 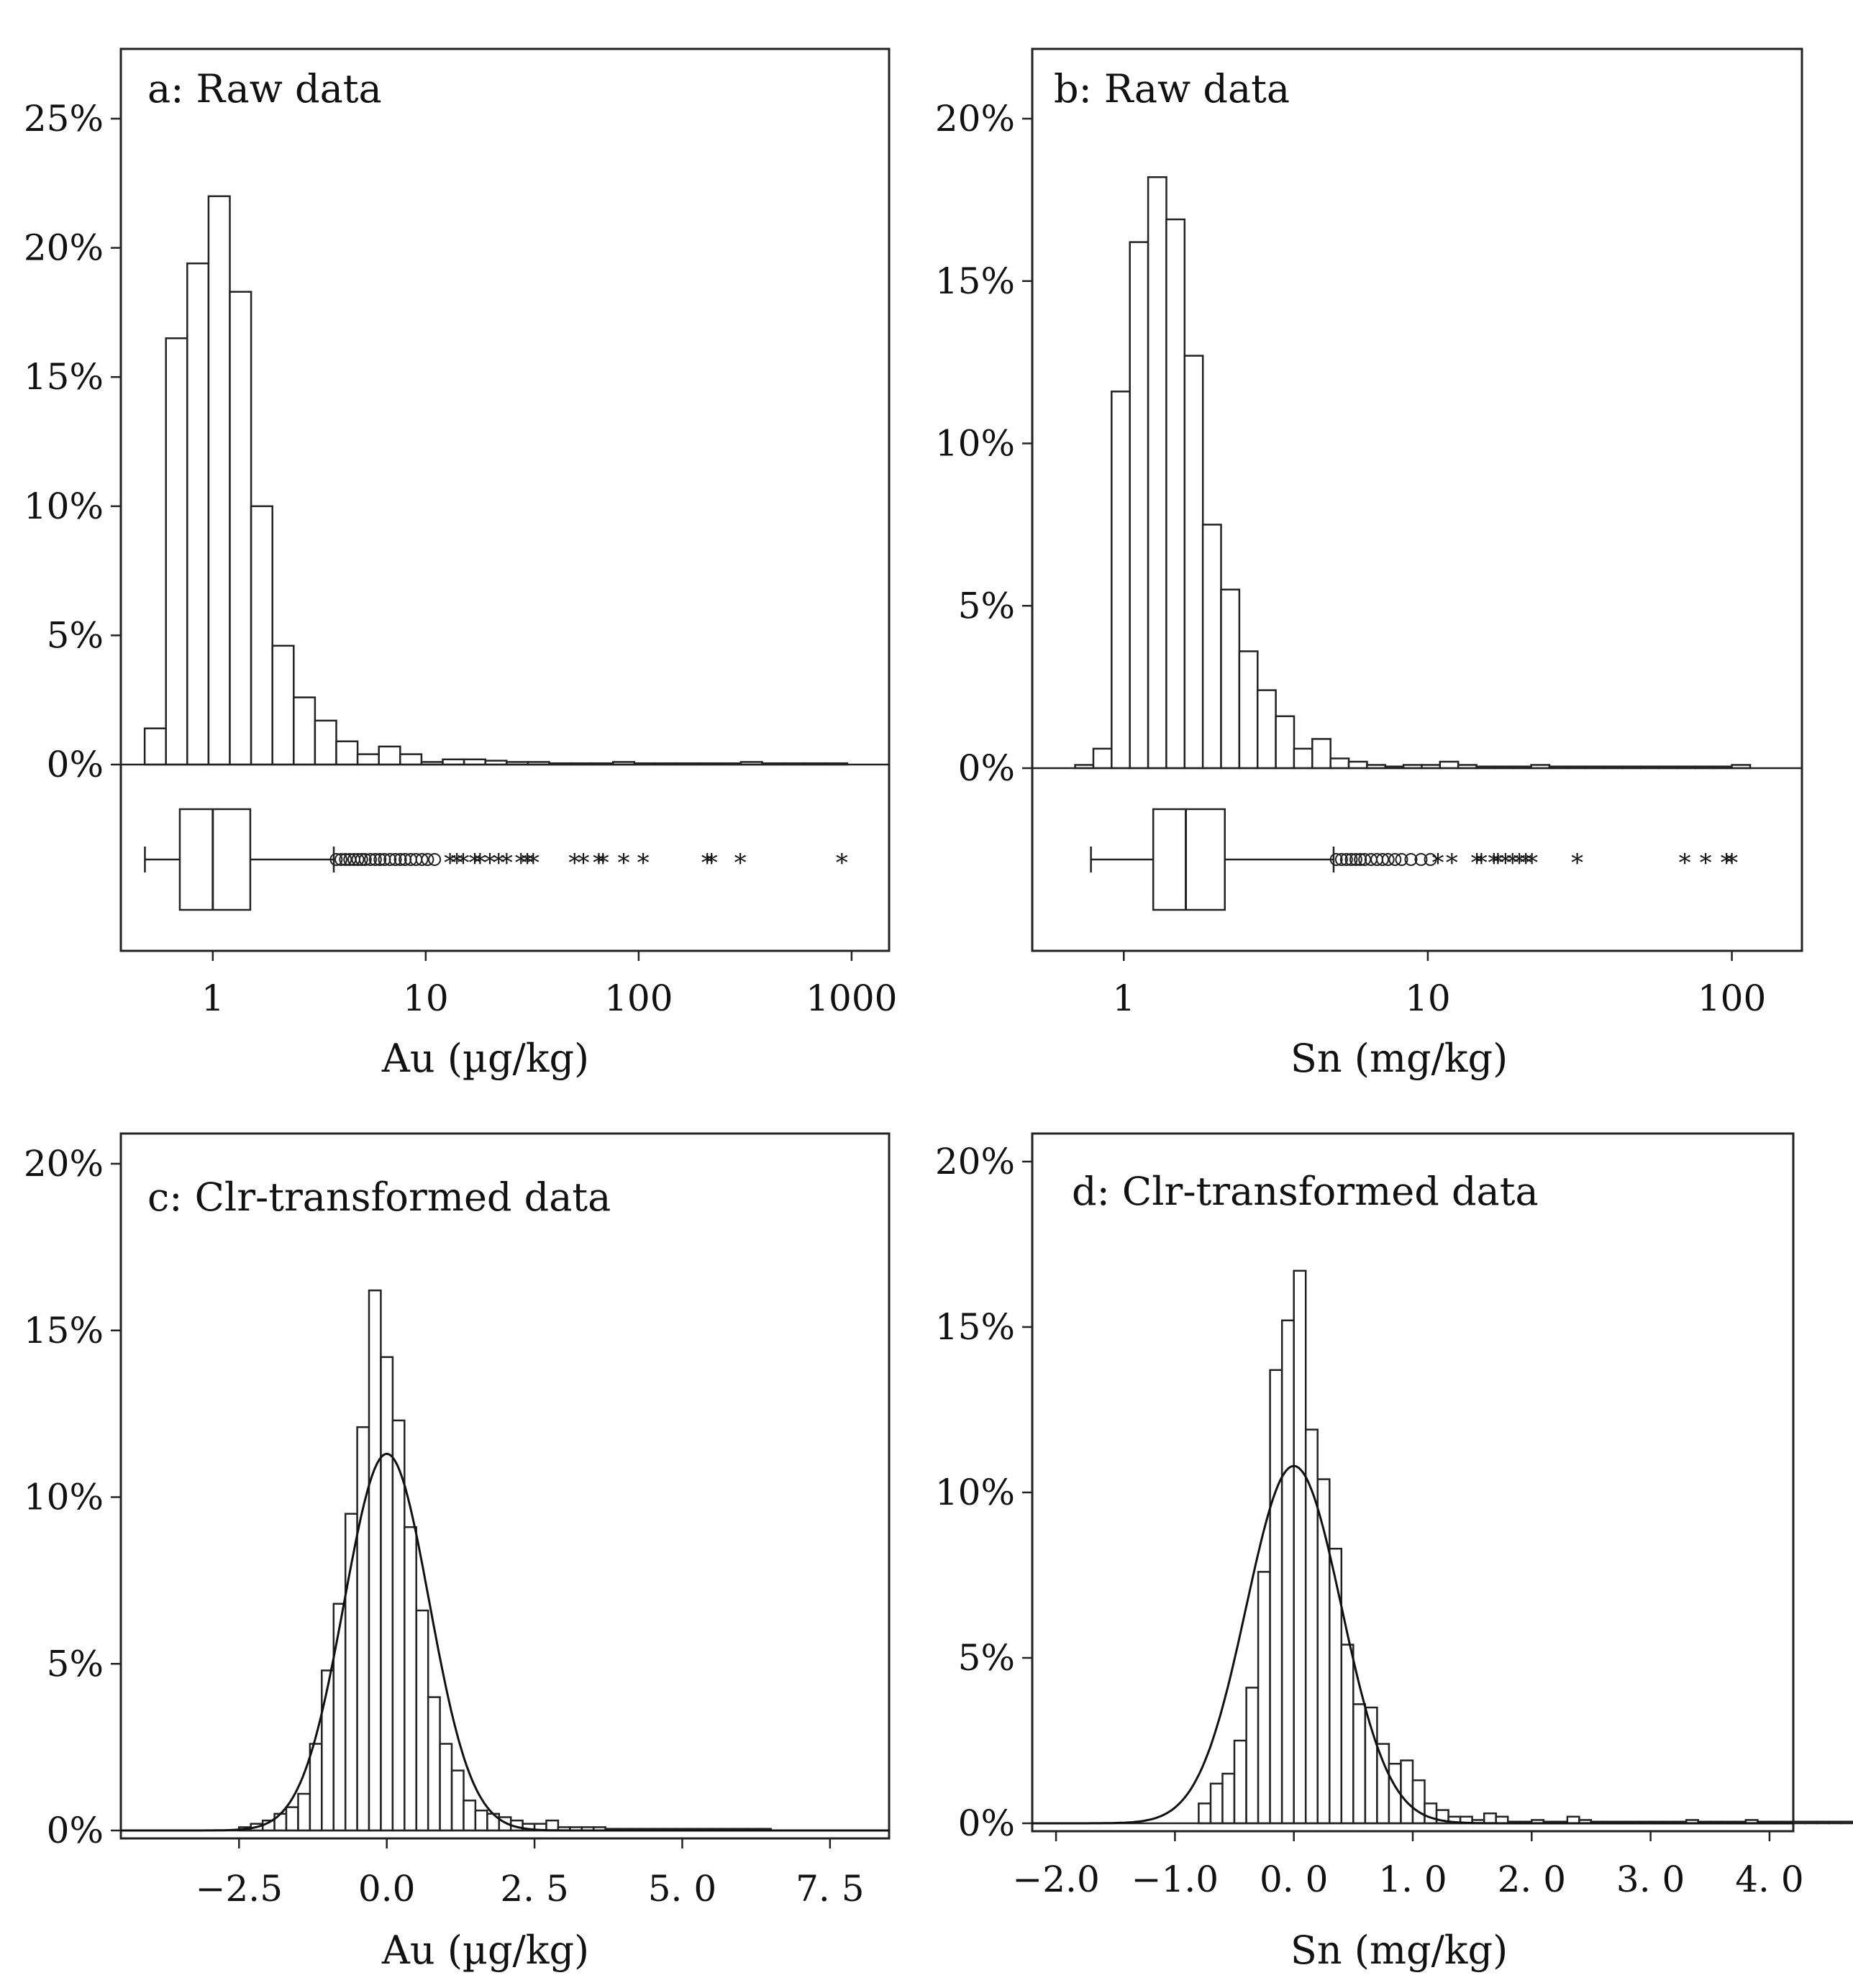 I want to click on panel-b-title: b: Raw data, so click(x=1172, y=88).